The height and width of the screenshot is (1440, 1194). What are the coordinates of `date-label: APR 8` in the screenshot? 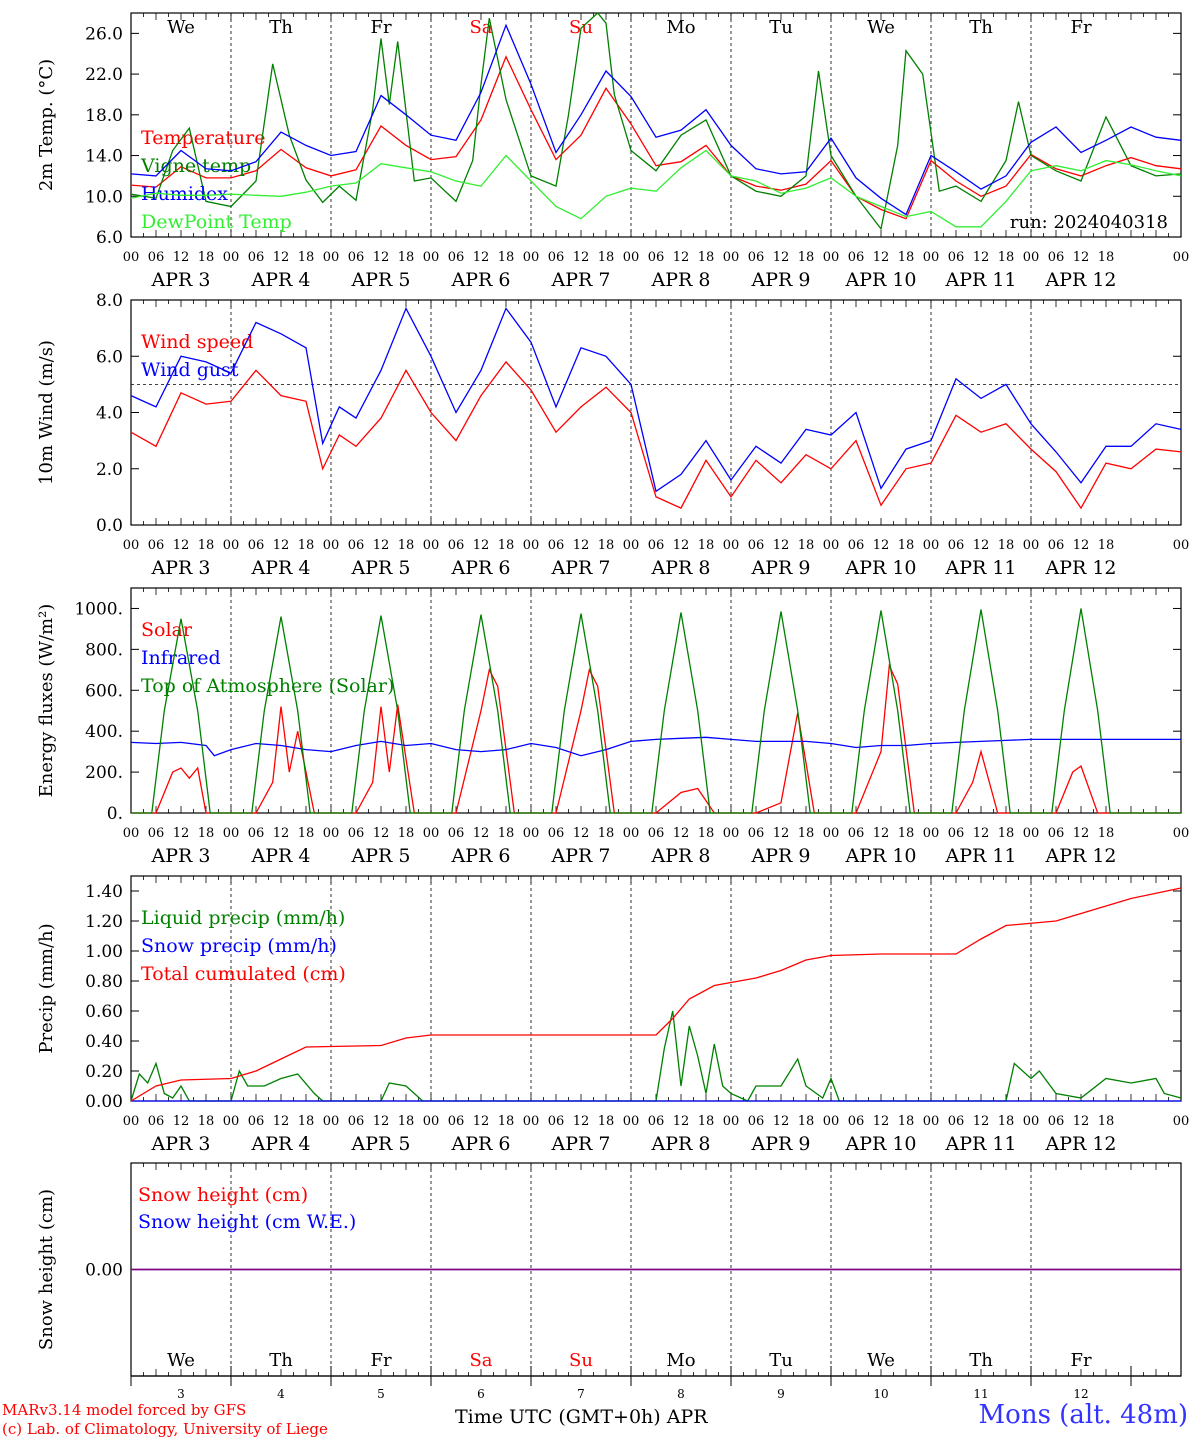 It's located at (681, 856).